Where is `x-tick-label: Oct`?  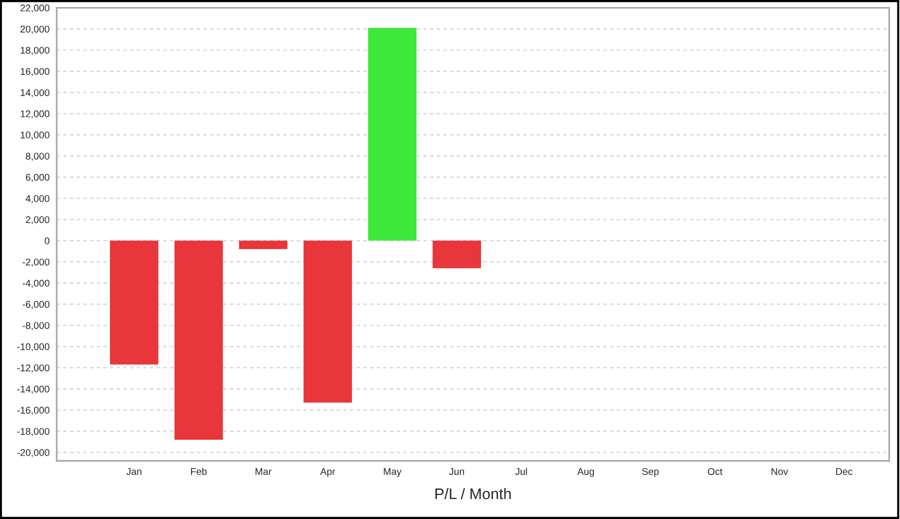
x-tick-label: Oct is located at coordinates (715, 471).